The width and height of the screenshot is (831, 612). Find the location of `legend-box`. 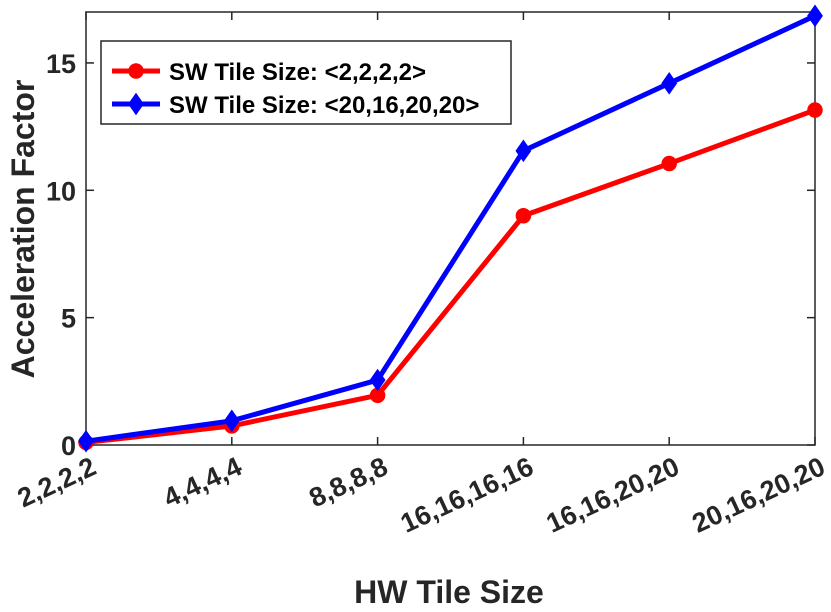

legend-box is located at coordinates (306, 82).